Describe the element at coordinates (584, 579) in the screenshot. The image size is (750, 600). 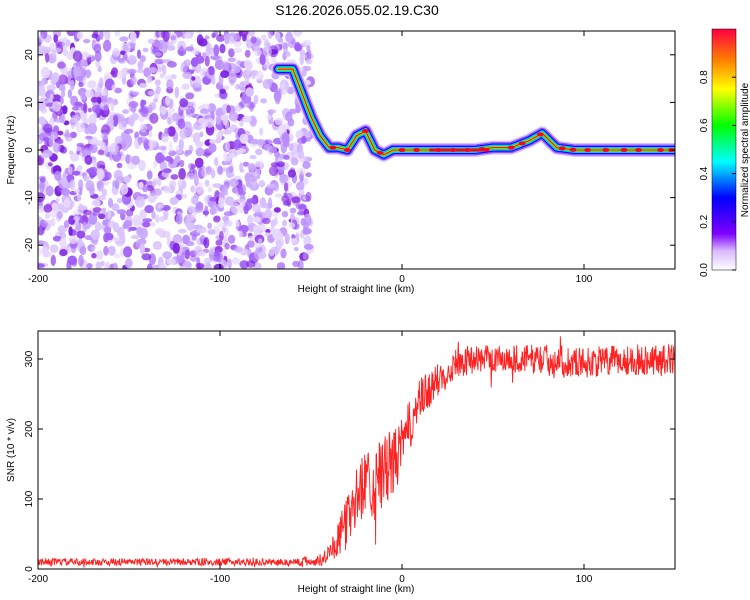
I see `x-tick-label: 100` at that location.